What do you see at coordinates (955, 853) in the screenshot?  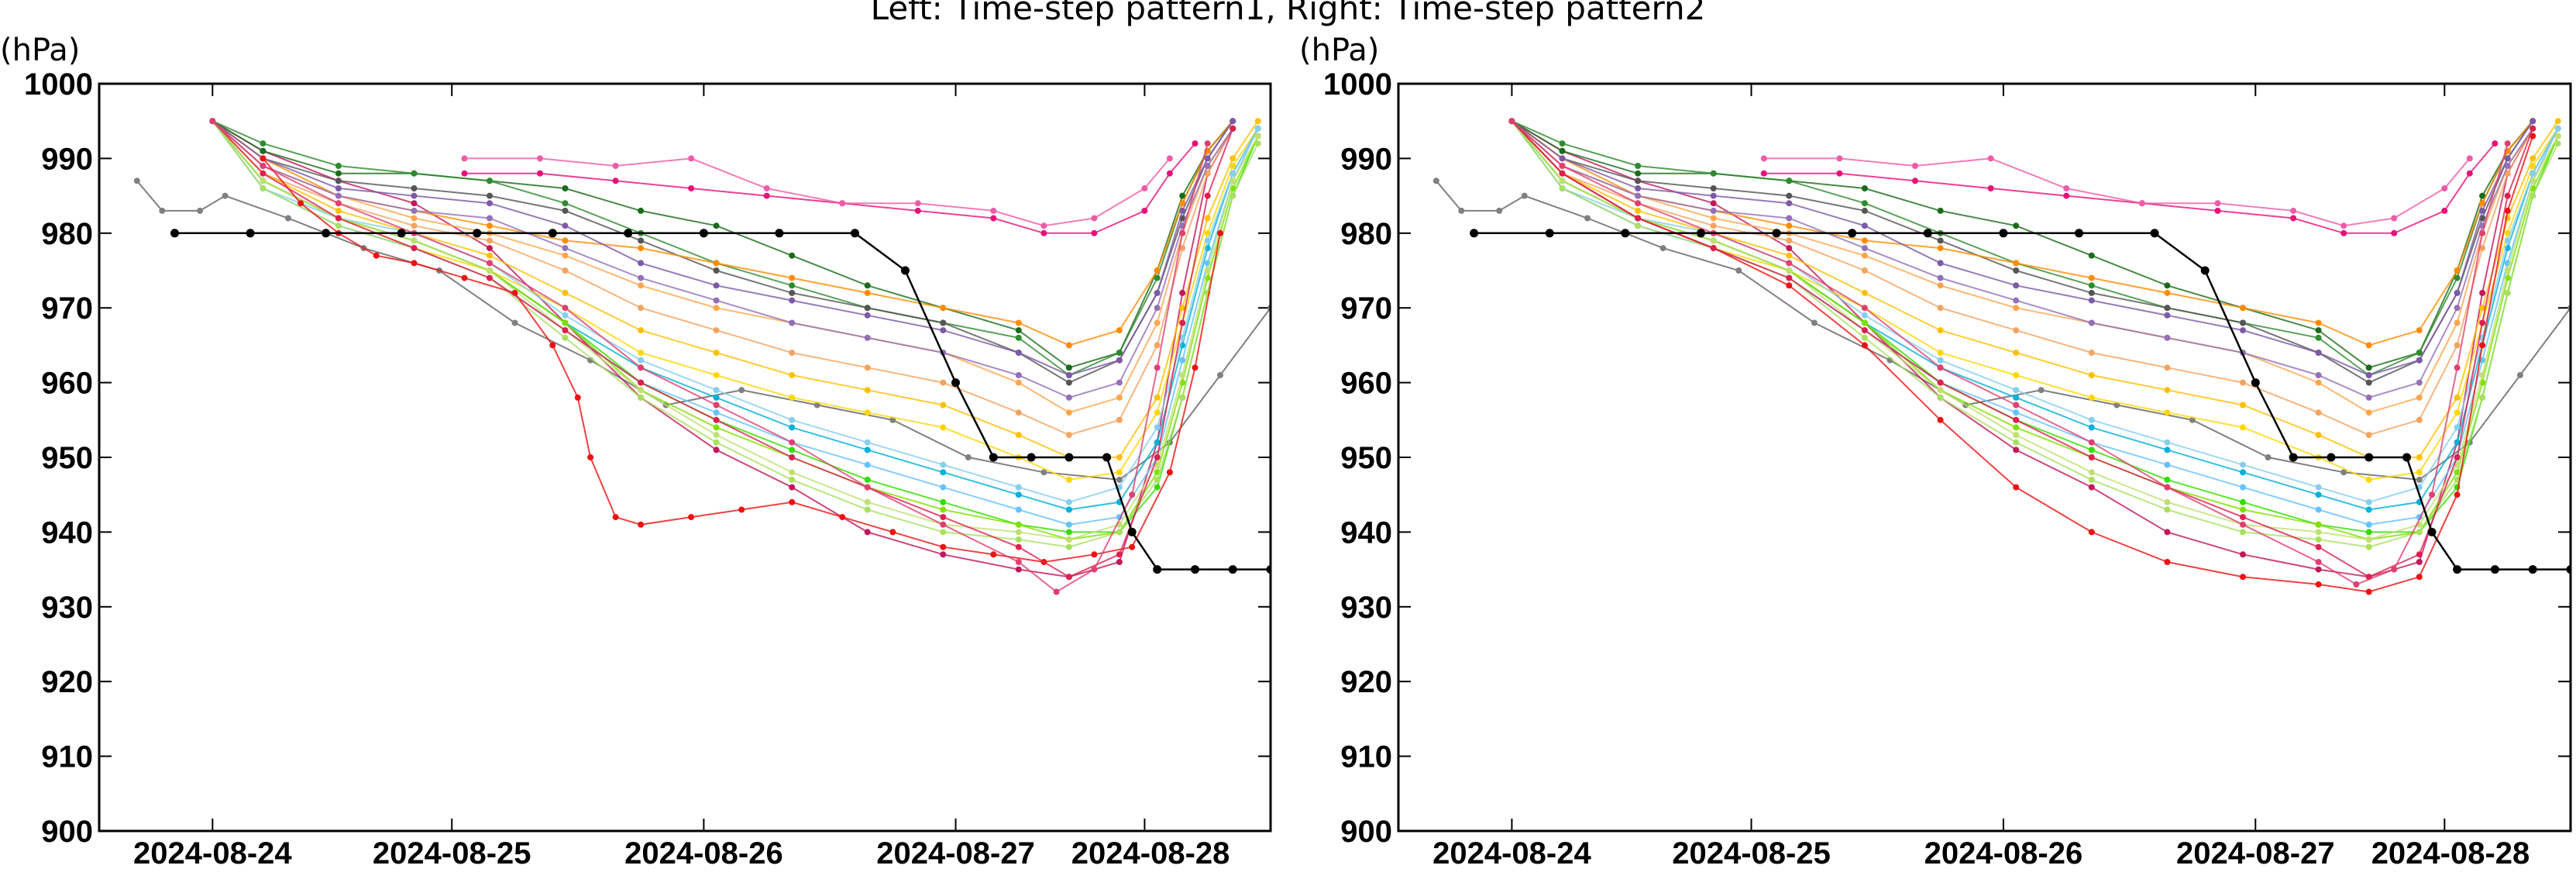 I see `x-tick-label: 2024-08-27` at bounding box center [955, 853].